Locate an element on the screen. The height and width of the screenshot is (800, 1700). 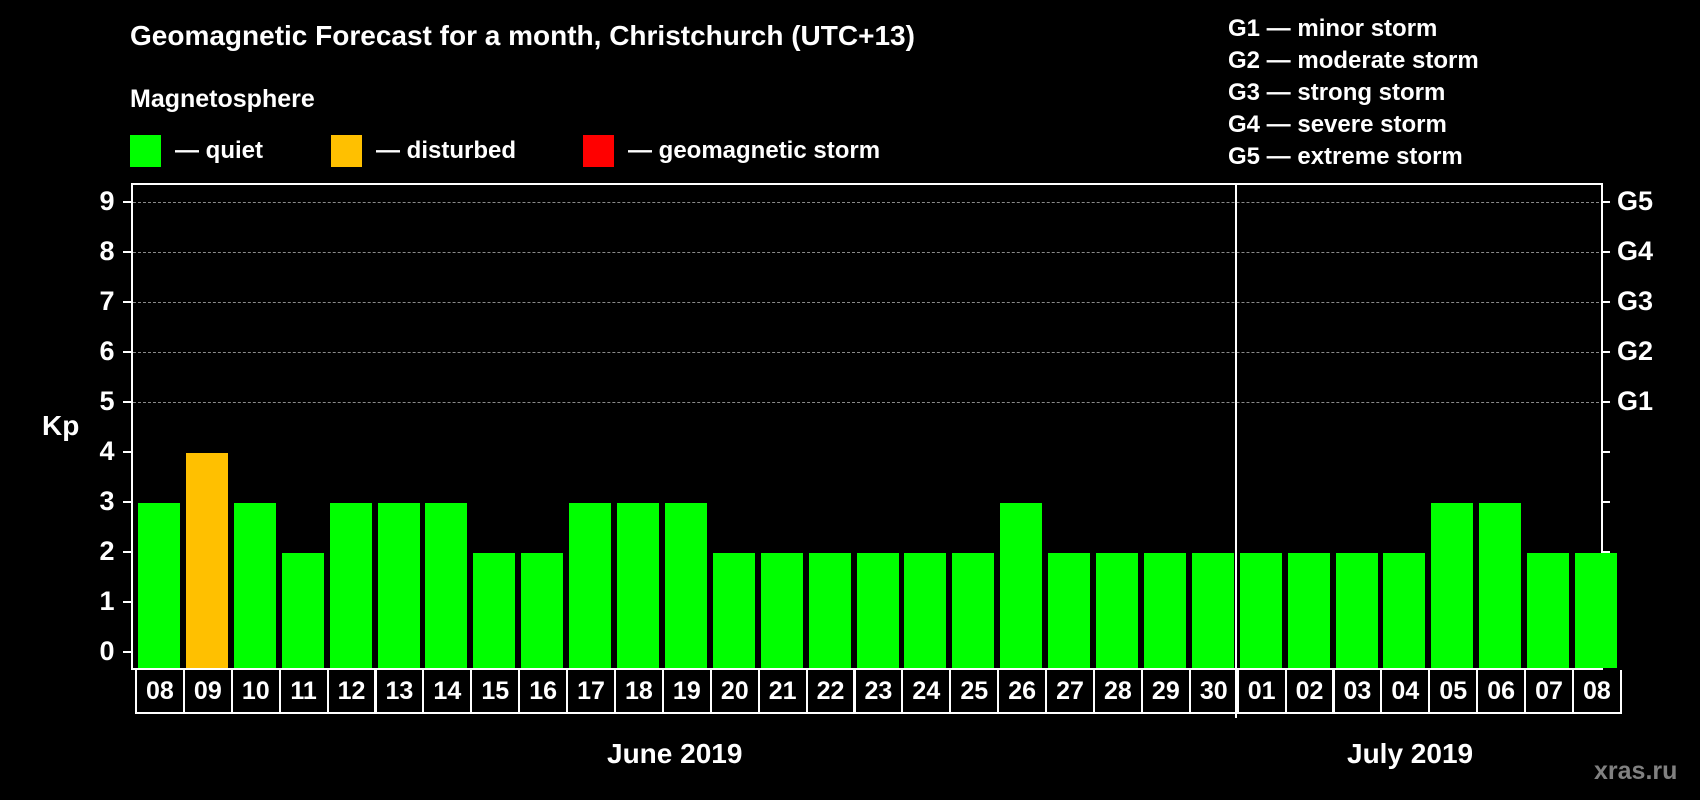
date-label: 05 is located at coordinates (1453, 692).